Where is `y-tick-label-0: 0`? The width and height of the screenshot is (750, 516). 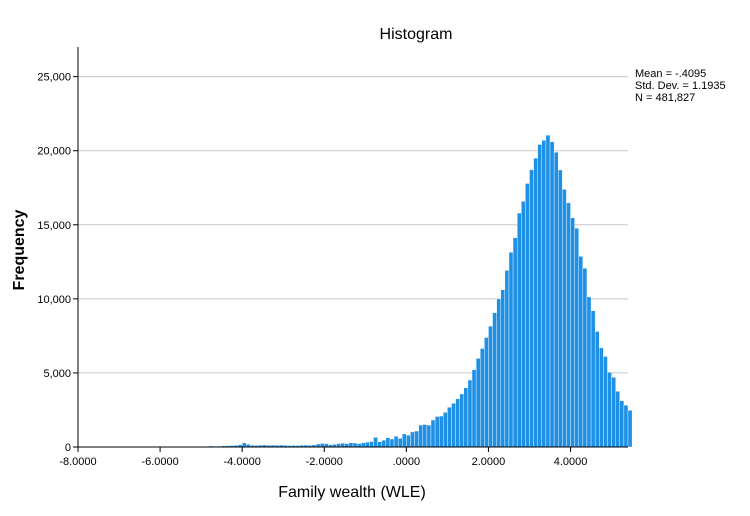
y-tick-label-0: 0 is located at coordinates (68, 448).